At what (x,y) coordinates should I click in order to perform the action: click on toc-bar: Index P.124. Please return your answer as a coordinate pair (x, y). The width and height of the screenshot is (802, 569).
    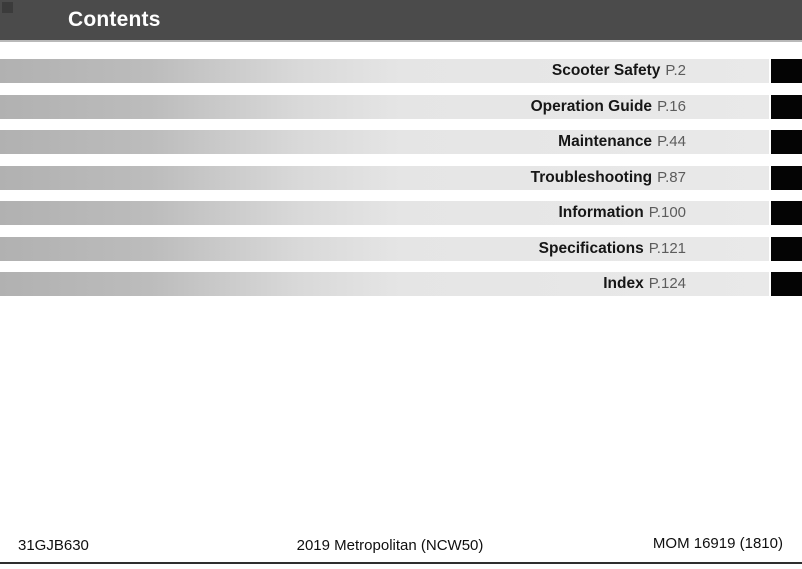
    Looking at the image, I should click on (384, 284).